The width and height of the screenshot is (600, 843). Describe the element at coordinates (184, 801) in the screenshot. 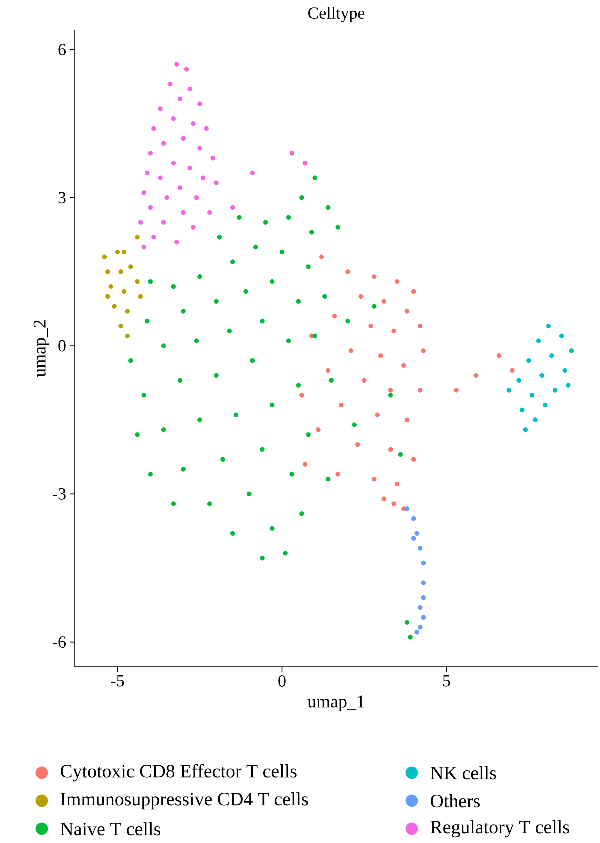

I see `legend-label: Immunosuppressive CD4 T cells` at that location.